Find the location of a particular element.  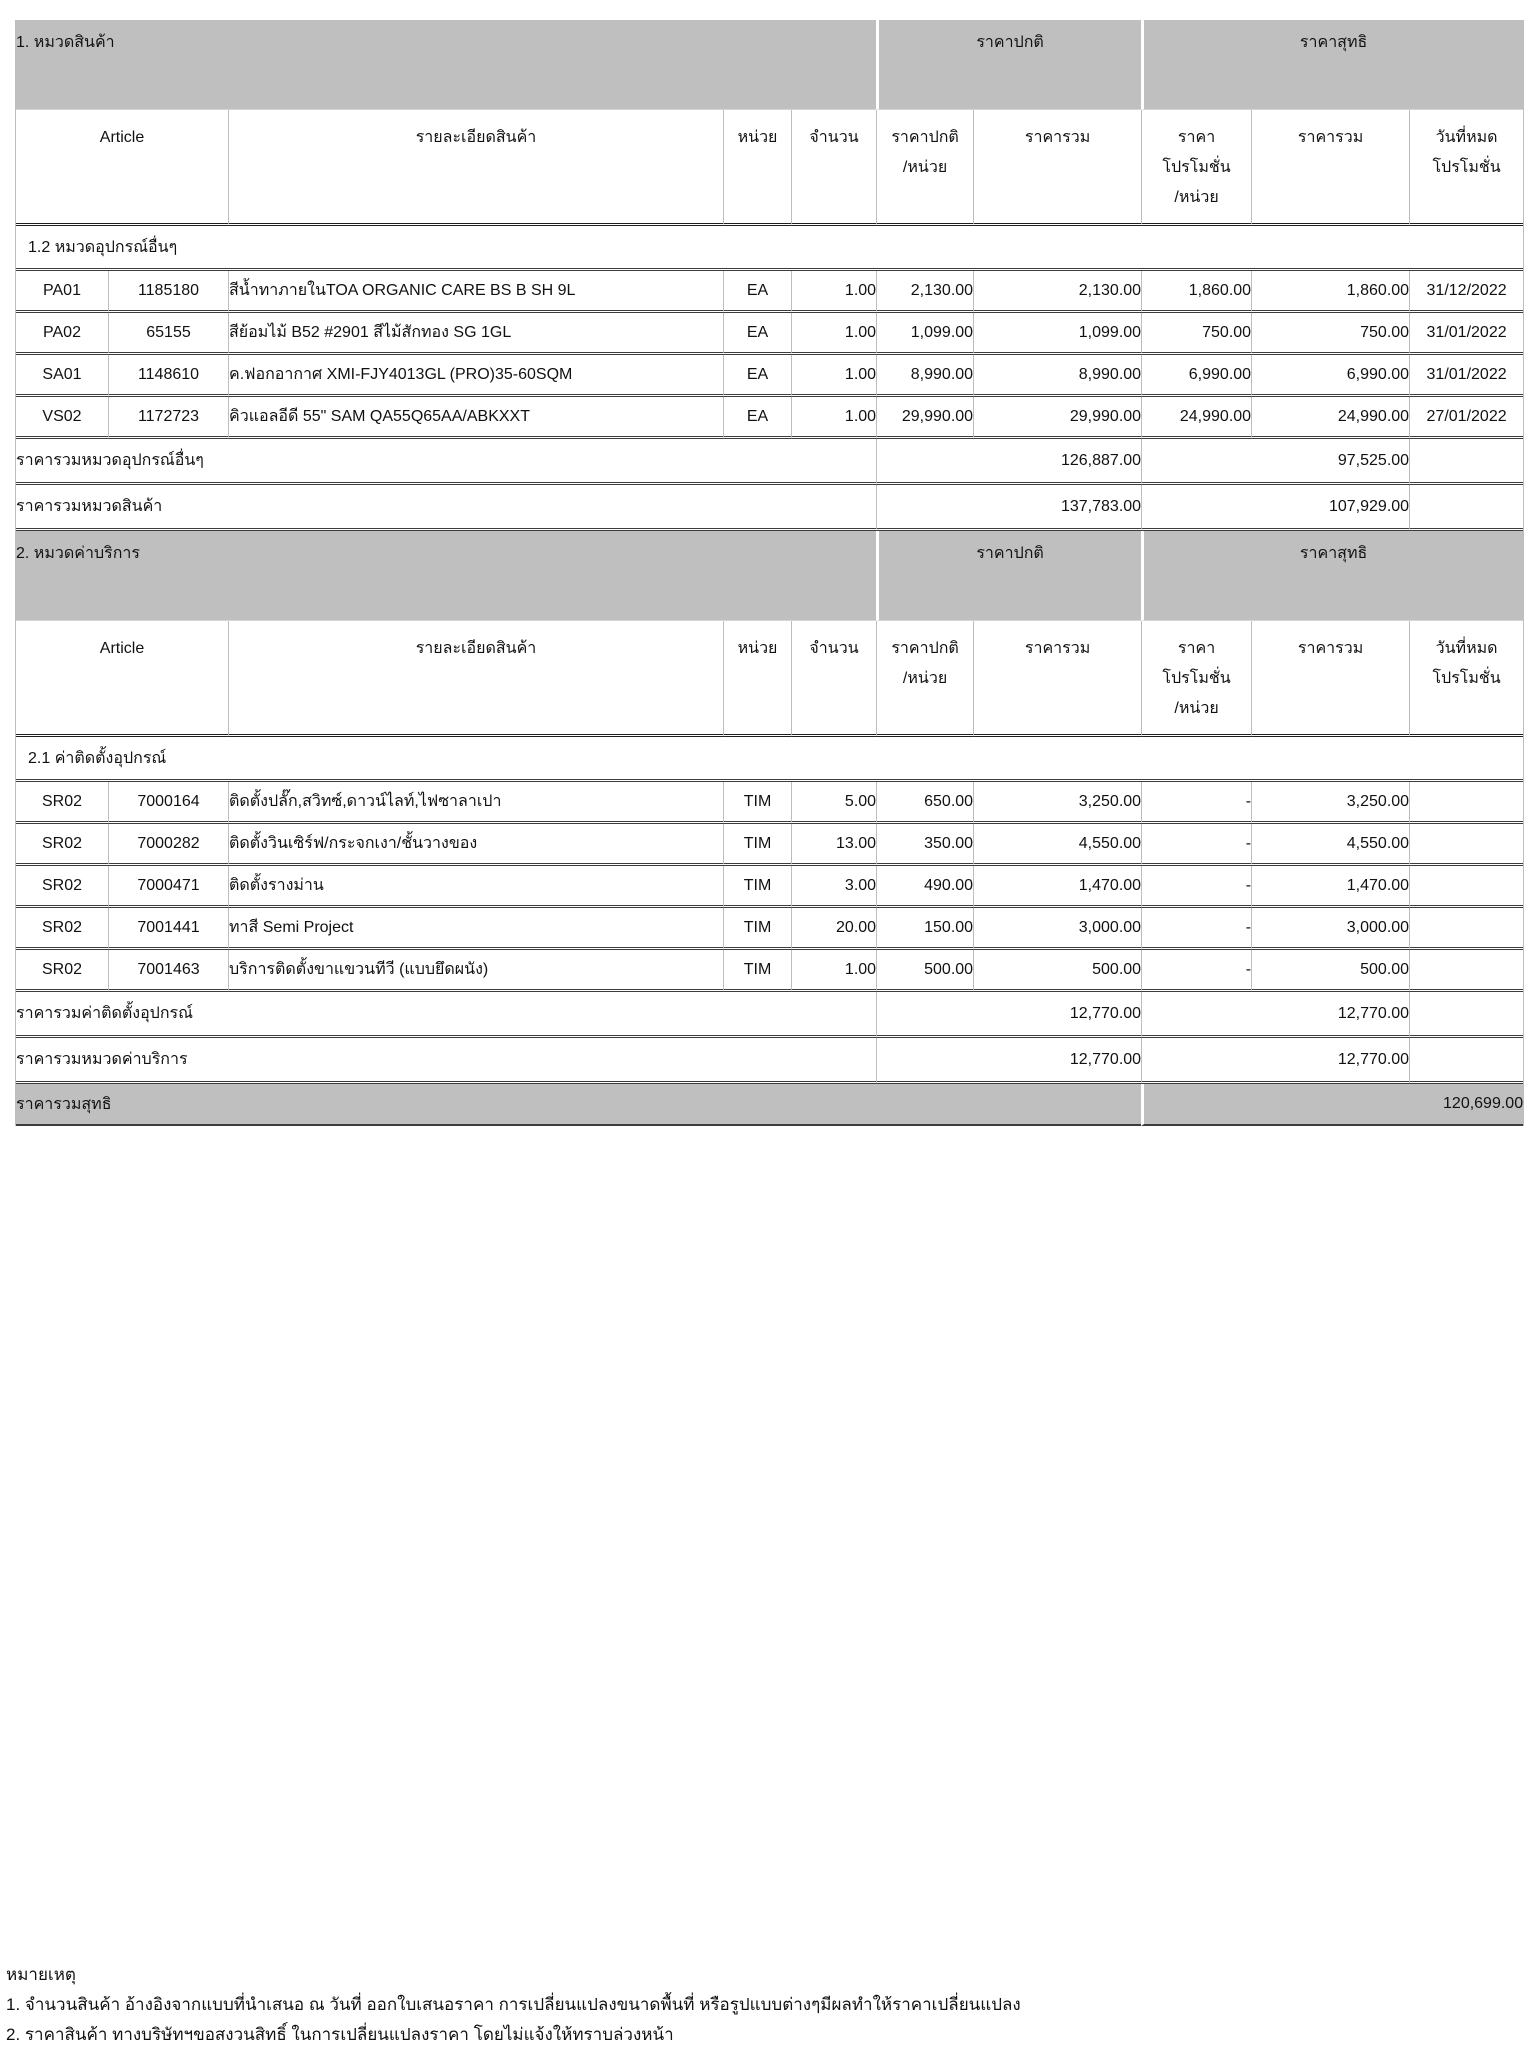

normal-total-cell: 500.00 is located at coordinates (1057, 971).